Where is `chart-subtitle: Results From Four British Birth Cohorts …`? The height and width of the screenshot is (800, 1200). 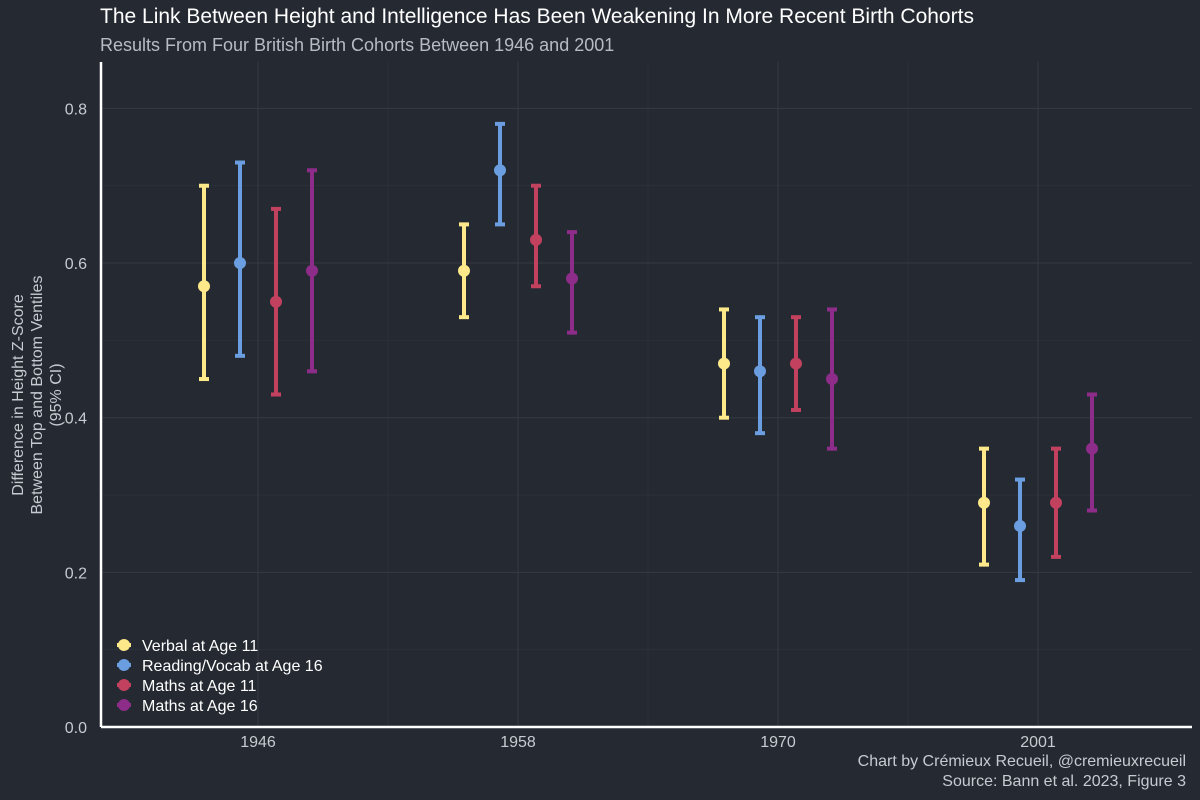
chart-subtitle: Results From Four British Birth Cohorts … is located at coordinates (357, 45).